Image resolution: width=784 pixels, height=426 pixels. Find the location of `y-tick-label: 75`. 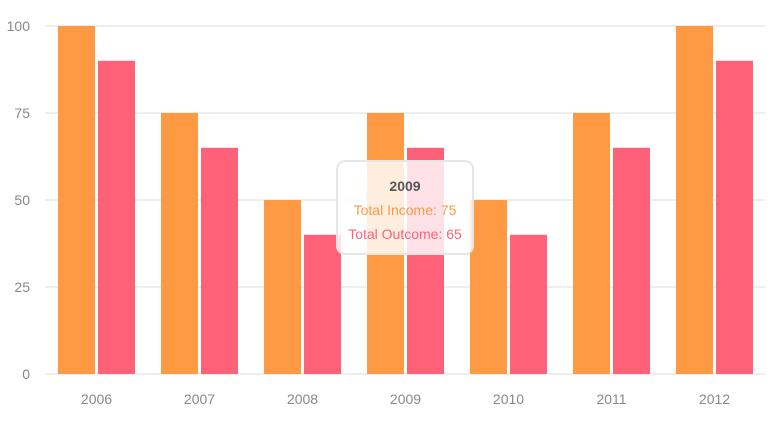

y-tick-label: 75 is located at coordinates (22, 113).